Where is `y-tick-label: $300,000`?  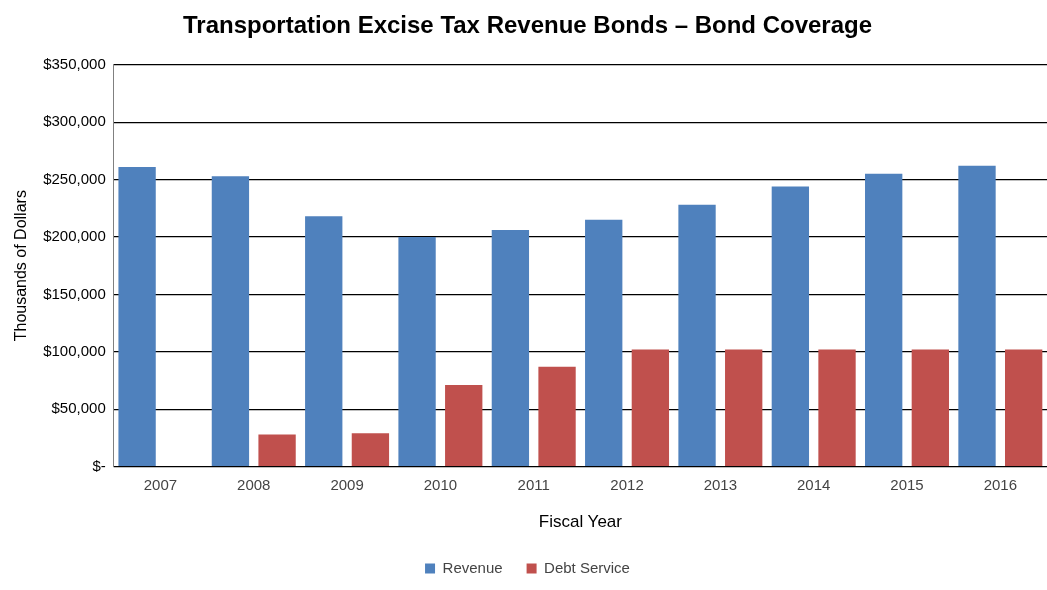 y-tick-label: $300,000 is located at coordinates (74, 121).